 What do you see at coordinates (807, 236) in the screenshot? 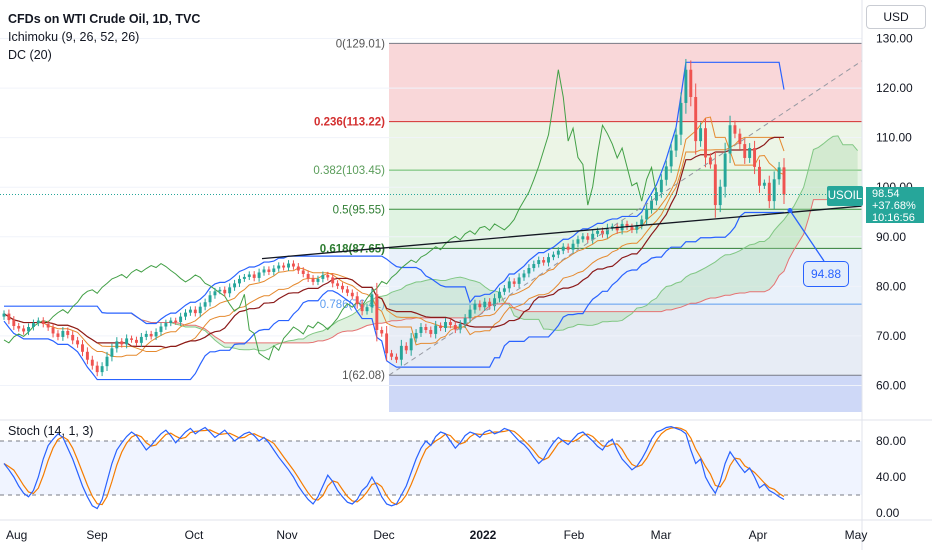
I see `projection-line` at bounding box center [807, 236].